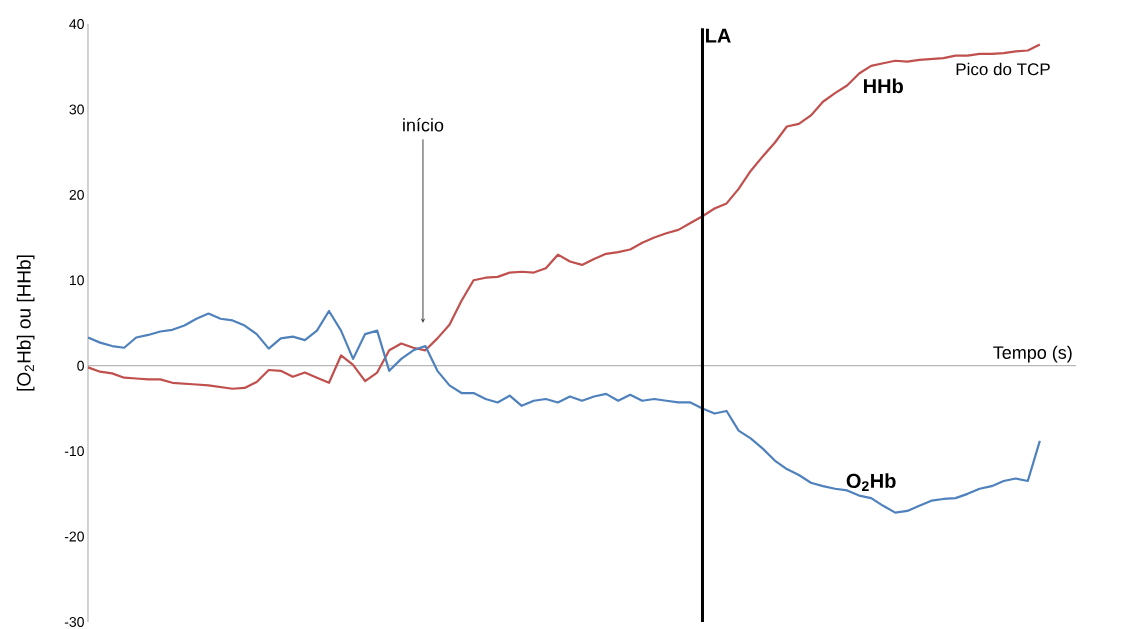 Image resolution: width=1136 pixels, height=629 pixels. Describe the element at coordinates (76, 194) in the screenshot. I see `y-tick-label: 20` at that location.